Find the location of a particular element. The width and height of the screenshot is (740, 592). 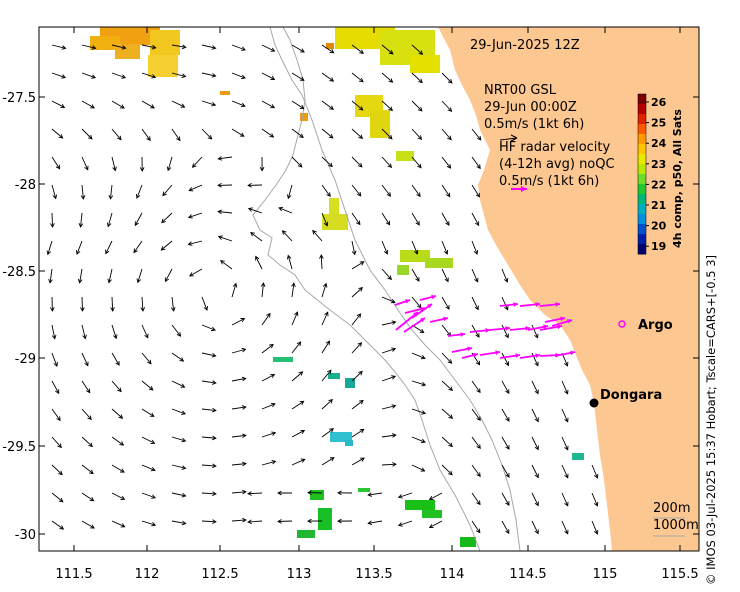

colorbar-frame is located at coordinates (642, 174).